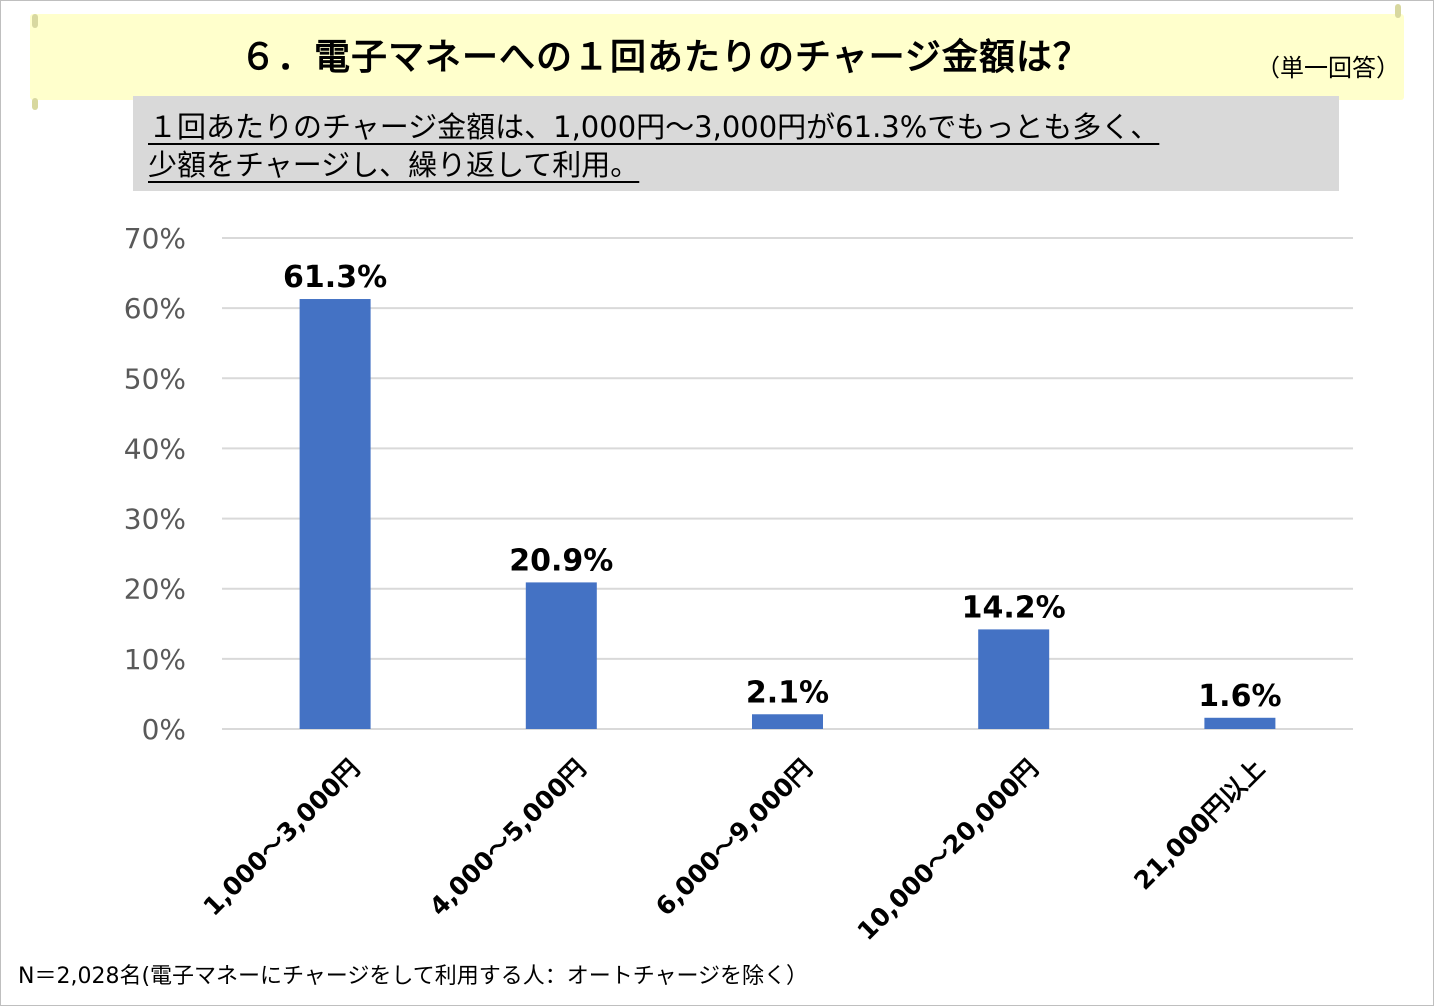  I want to click on summary-box, so click(736, 143).